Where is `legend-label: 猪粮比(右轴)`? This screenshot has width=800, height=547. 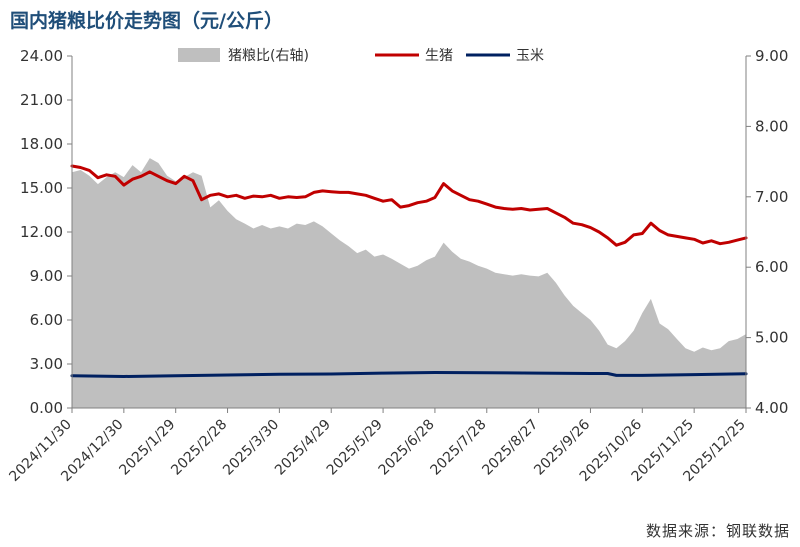 legend-label: 猪粮比(右轴) is located at coordinates (268, 56).